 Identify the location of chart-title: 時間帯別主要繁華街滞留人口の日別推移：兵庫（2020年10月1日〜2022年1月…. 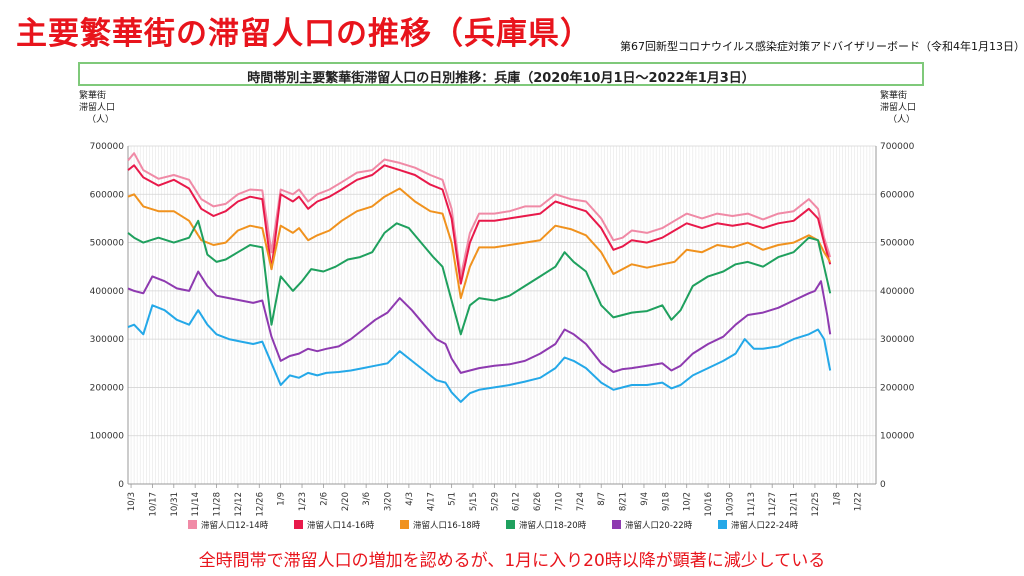
(501, 78).